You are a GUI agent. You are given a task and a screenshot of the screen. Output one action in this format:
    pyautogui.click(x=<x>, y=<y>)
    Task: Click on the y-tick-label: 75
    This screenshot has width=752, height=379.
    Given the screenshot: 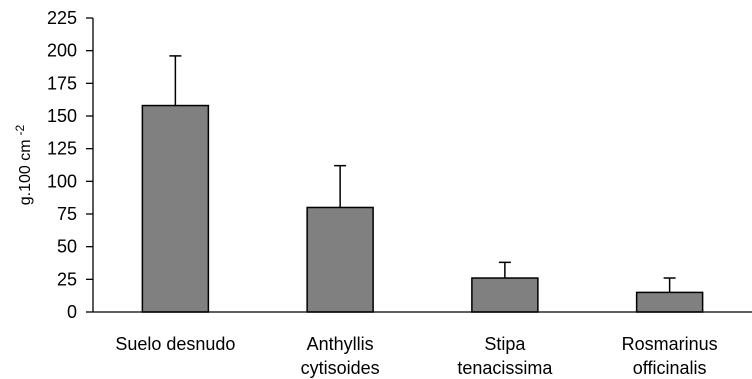 What is the action you would take?
    pyautogui.click(x=67, y=214)
    